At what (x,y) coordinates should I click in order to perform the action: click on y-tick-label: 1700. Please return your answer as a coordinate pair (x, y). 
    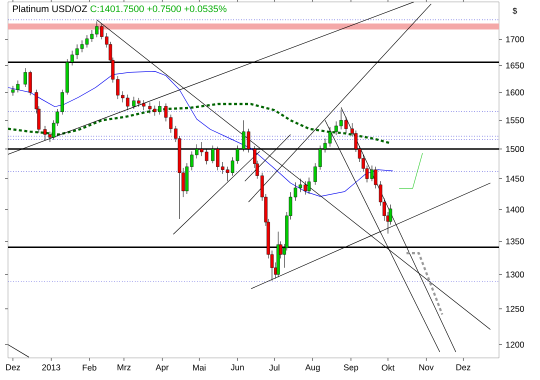
    Looking at the image, I should click on (515, 39).